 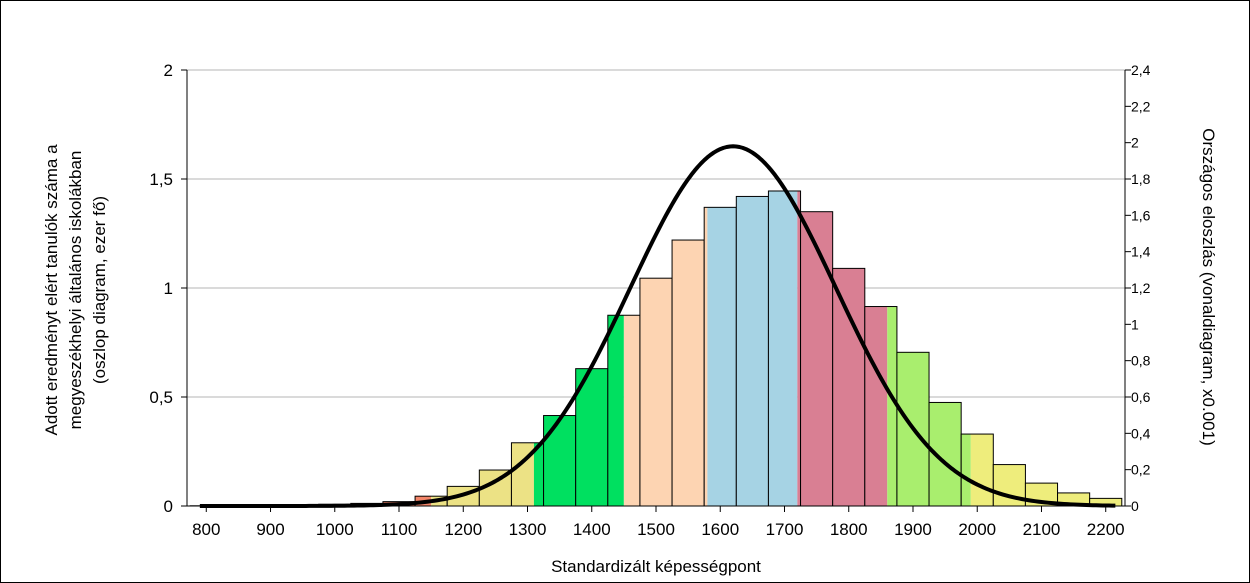 I want to click on x-tick-label: 1300, so click(x=528, y=529).